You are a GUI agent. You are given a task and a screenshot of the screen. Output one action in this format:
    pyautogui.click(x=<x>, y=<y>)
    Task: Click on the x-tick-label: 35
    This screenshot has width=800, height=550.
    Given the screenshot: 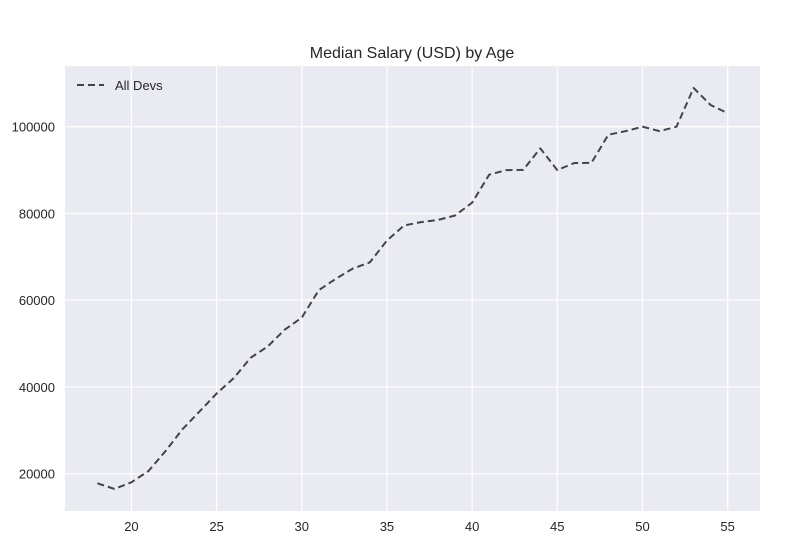 What is the action you would take?
    pyautogui.click(x=387, y=526)
    